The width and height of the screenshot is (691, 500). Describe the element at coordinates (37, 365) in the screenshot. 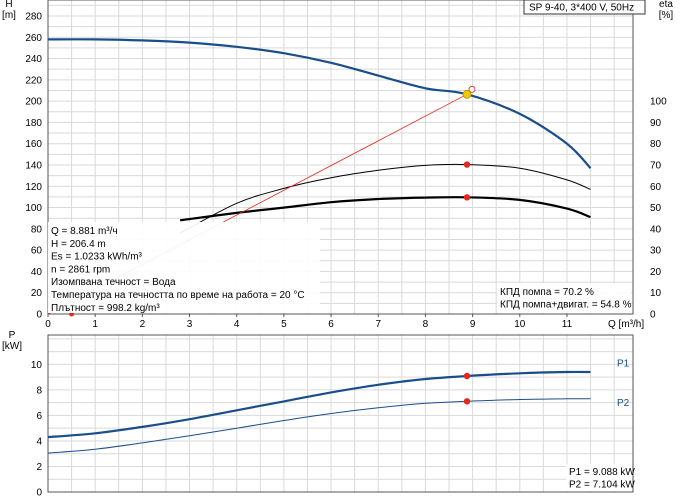

I see `p-tick-label: 10` at that location.